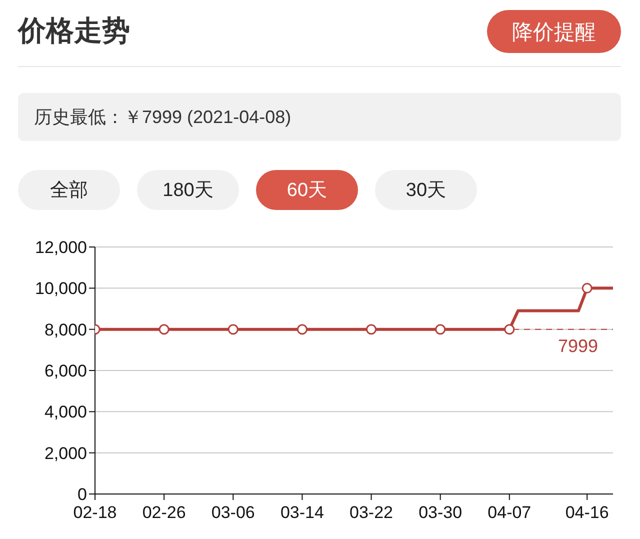  What do you see at coordinates (233, 512) in the screenshot?
I see `x-tick-label: 03-06` at bounding box center [233, 512].